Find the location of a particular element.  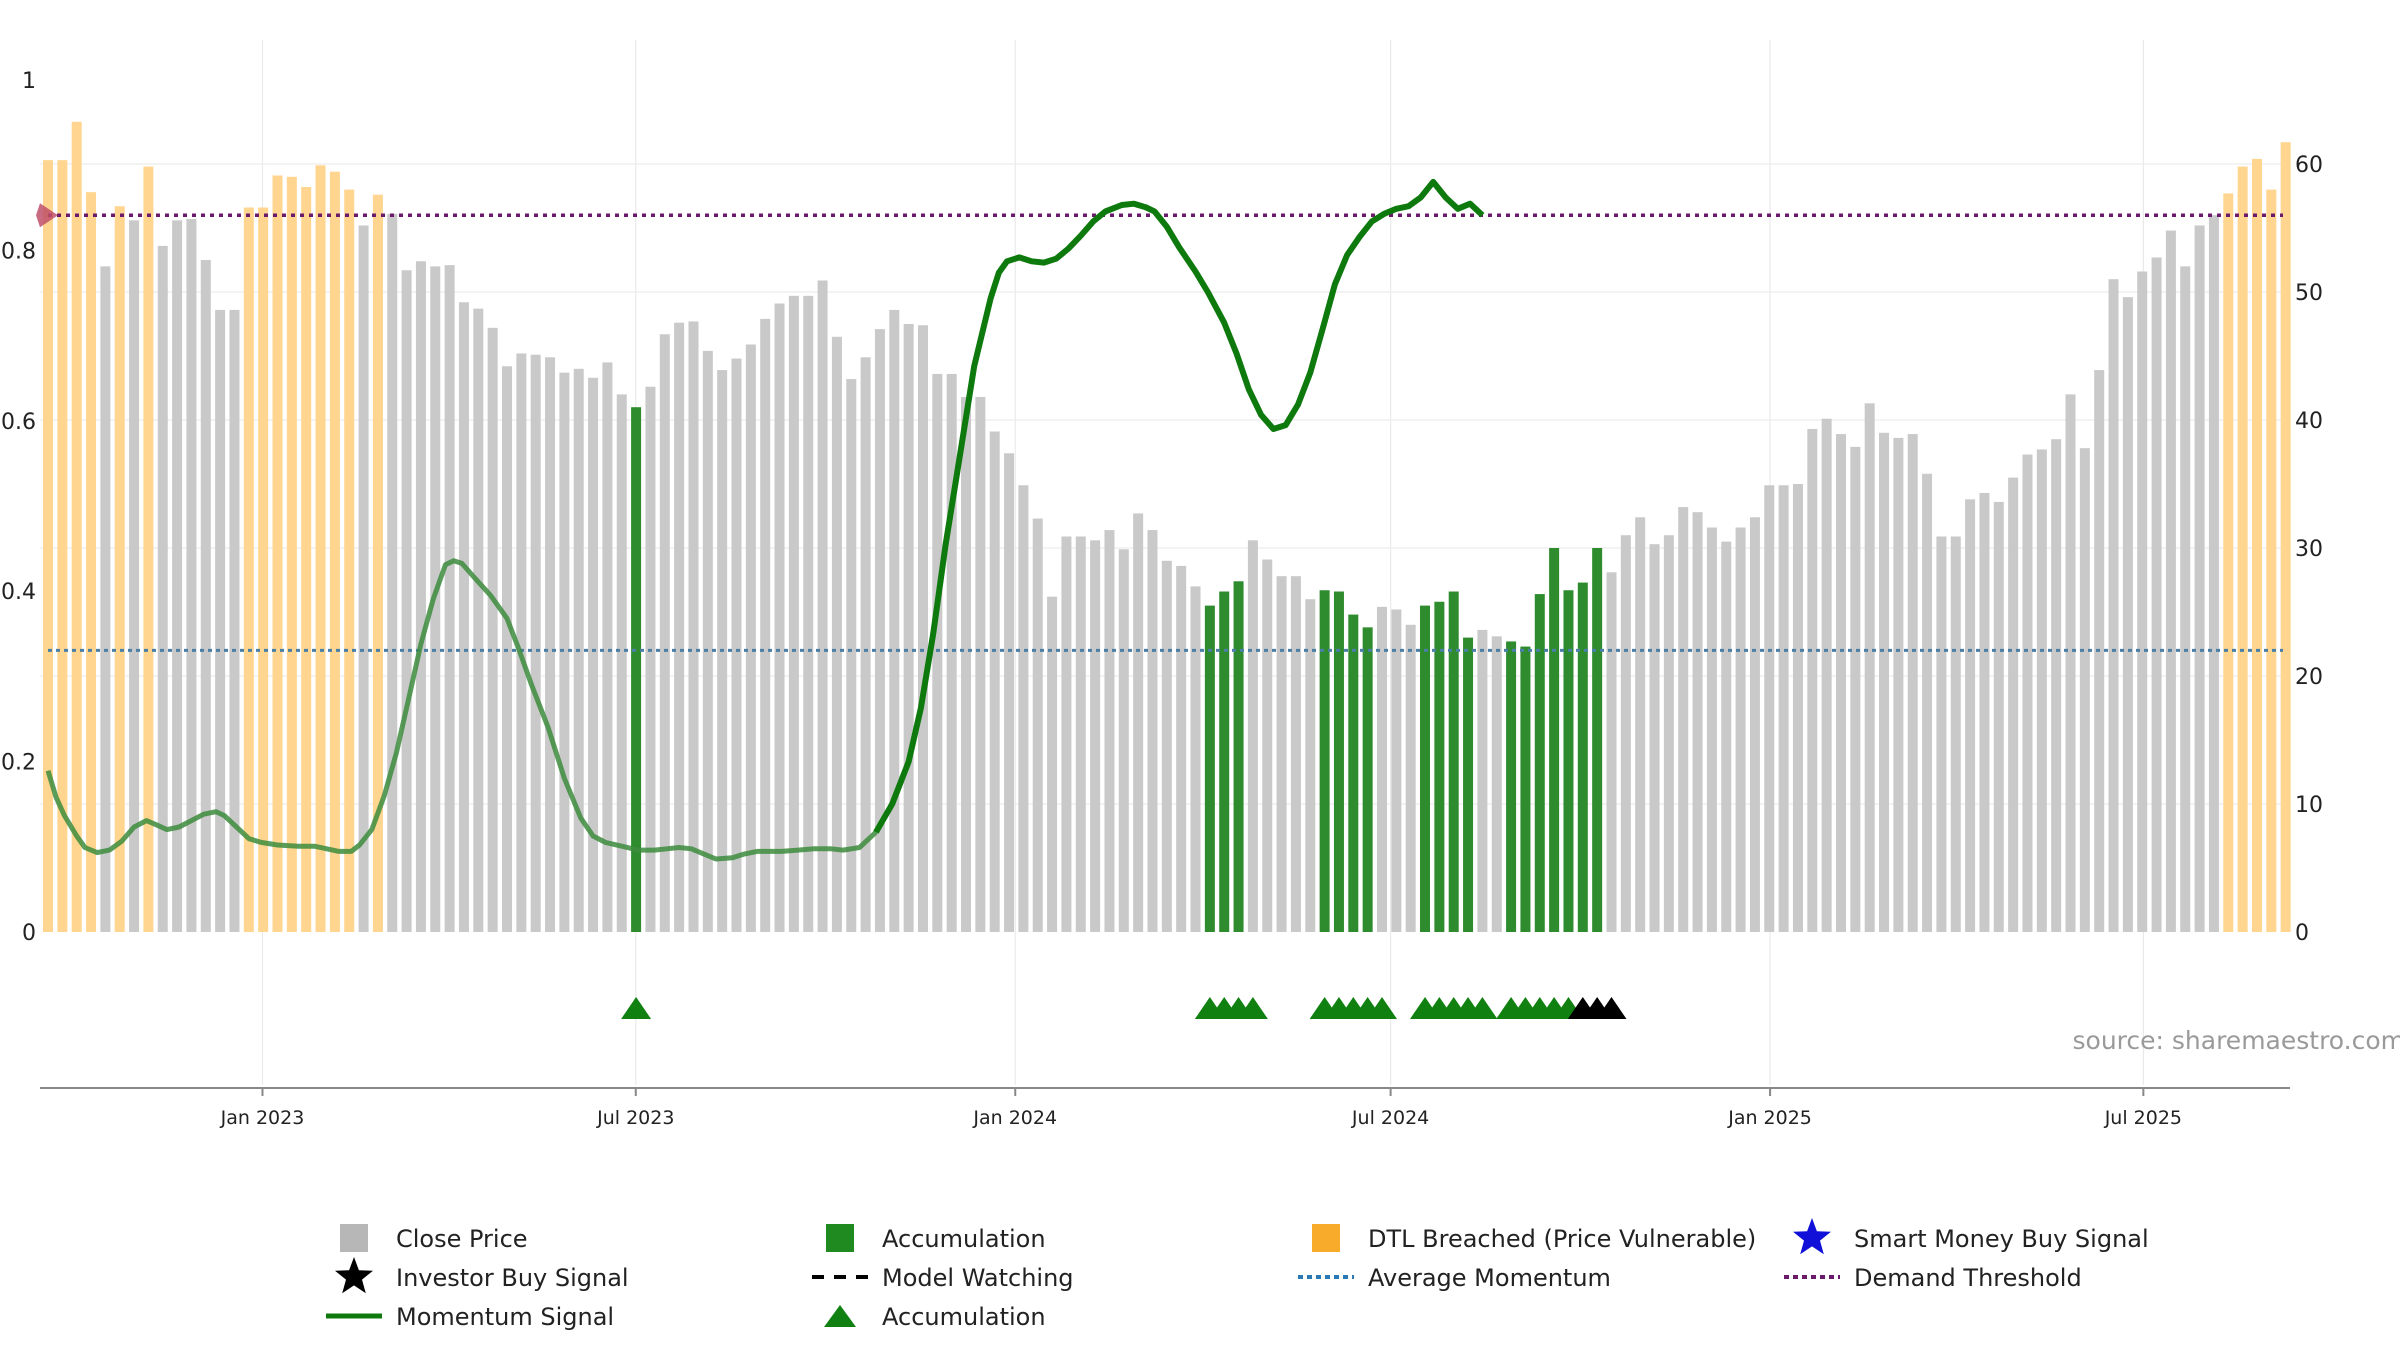

legend-item: Close Price is located at coordinates (434, 1238).